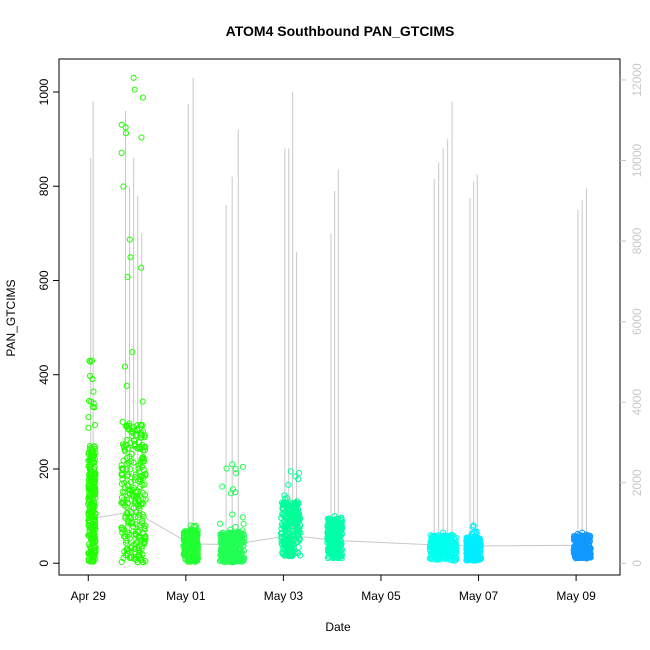  Describe the element at coordinates (340, 31) in the screenshot. I see `chart-title: ATOM4 Southbound PAN_GTCIMS` at that location.